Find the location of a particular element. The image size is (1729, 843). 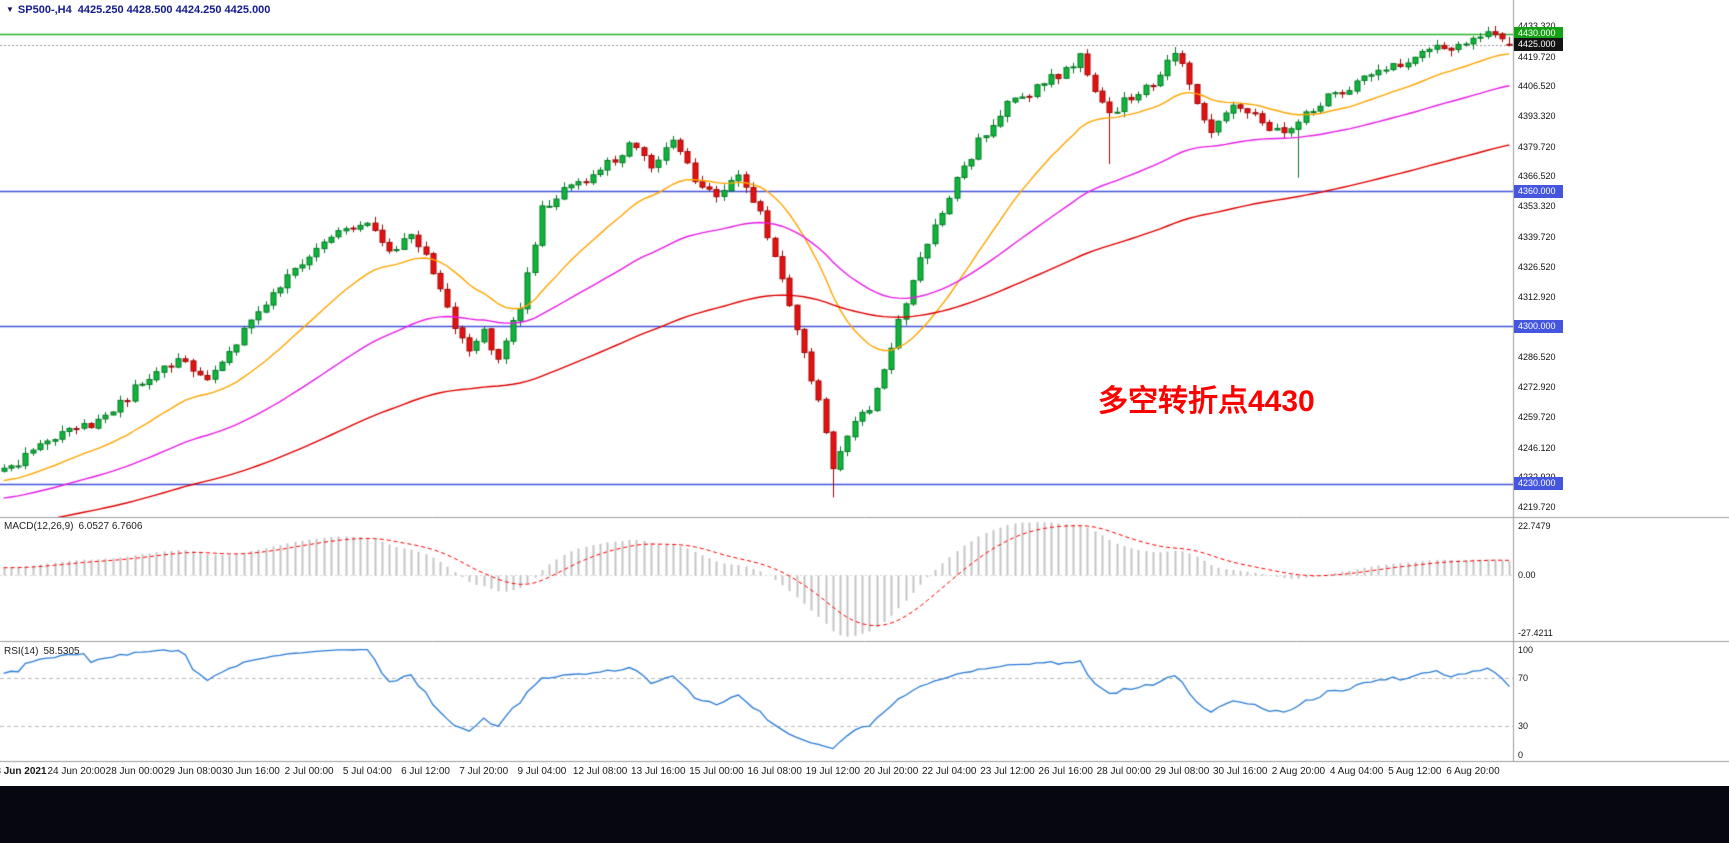

macd-name: MACD(12,26,9) is located at coordinates (39, 526).